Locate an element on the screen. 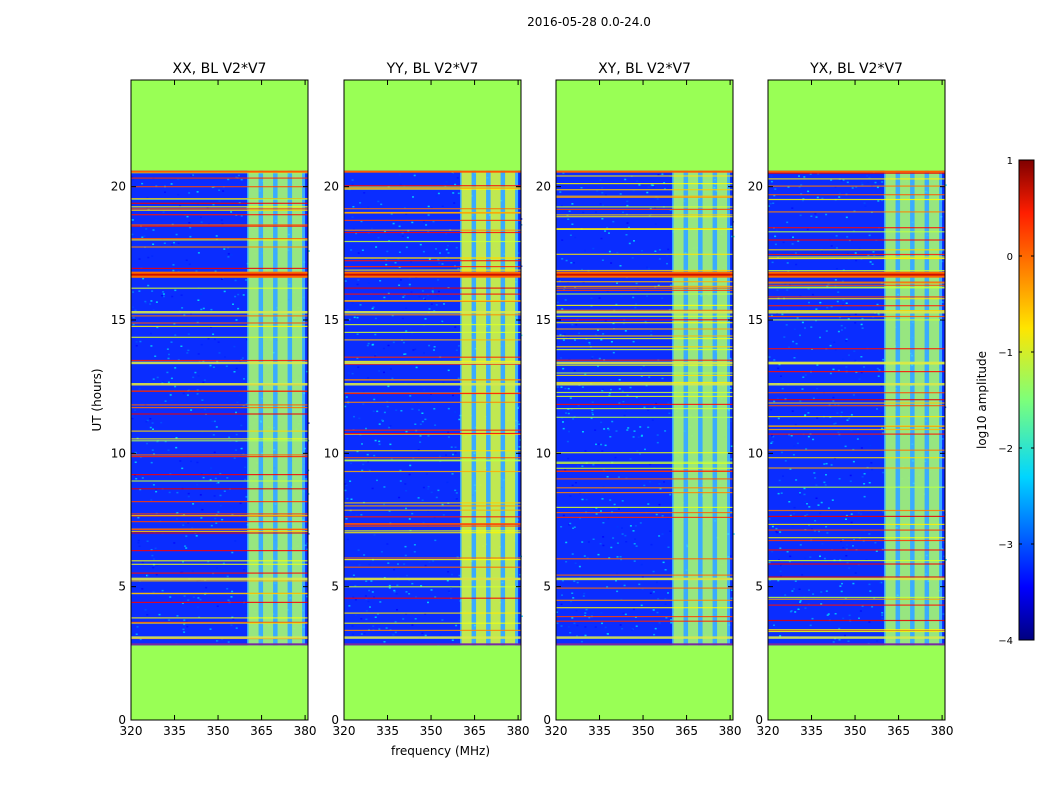  panel-title: XY, BL V2*V7 is located at coordinates (644, 69).